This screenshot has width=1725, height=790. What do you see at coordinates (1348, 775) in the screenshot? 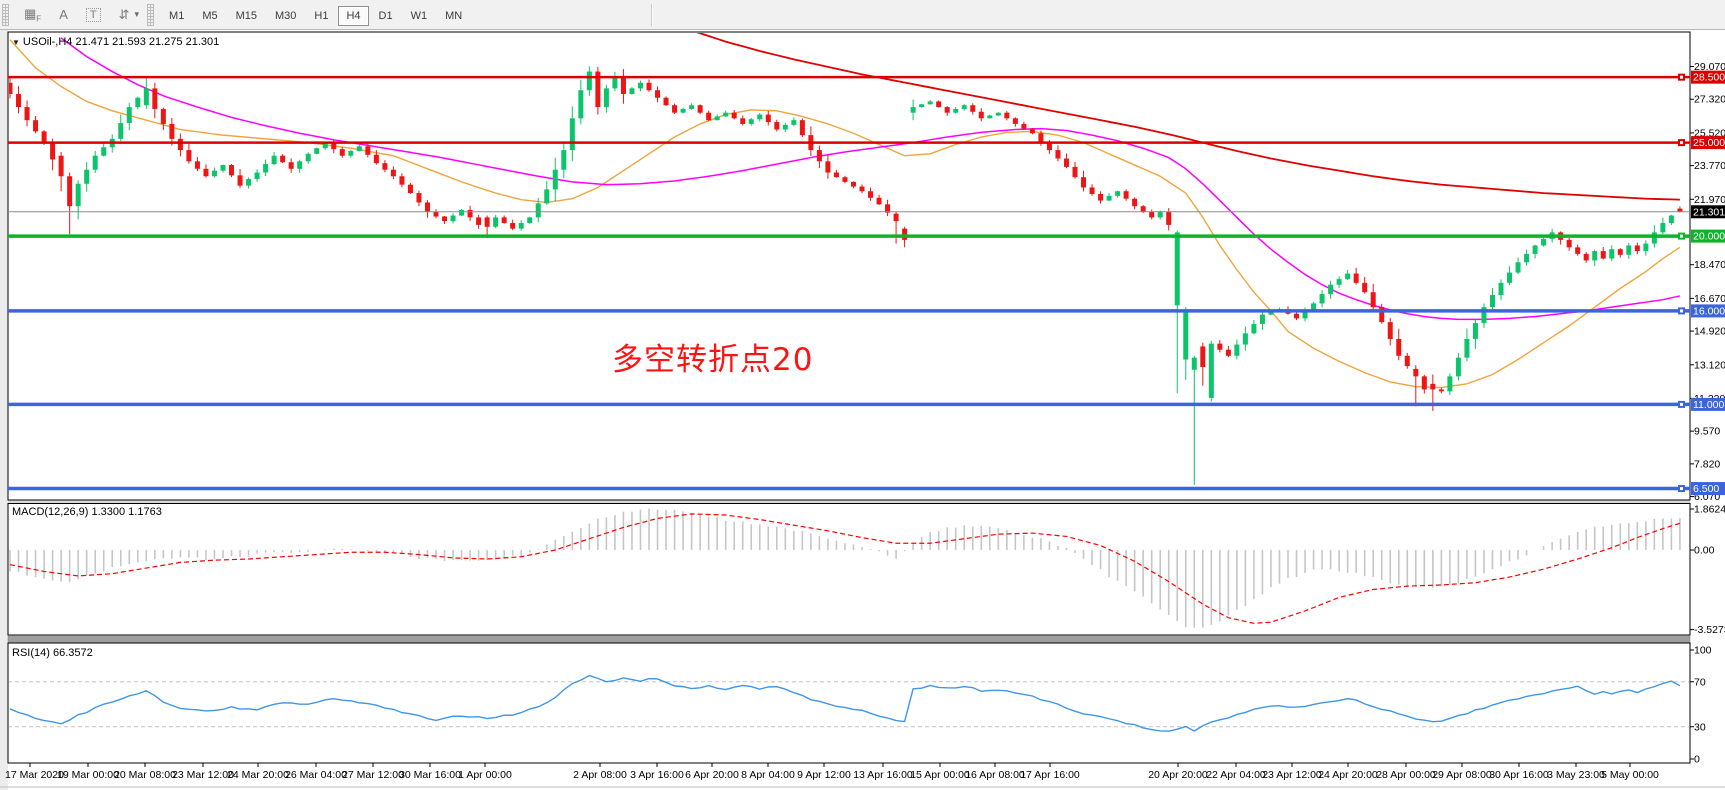
I see `svg-text: 24 Apr 20:00` at bounding box center [1348, 775].